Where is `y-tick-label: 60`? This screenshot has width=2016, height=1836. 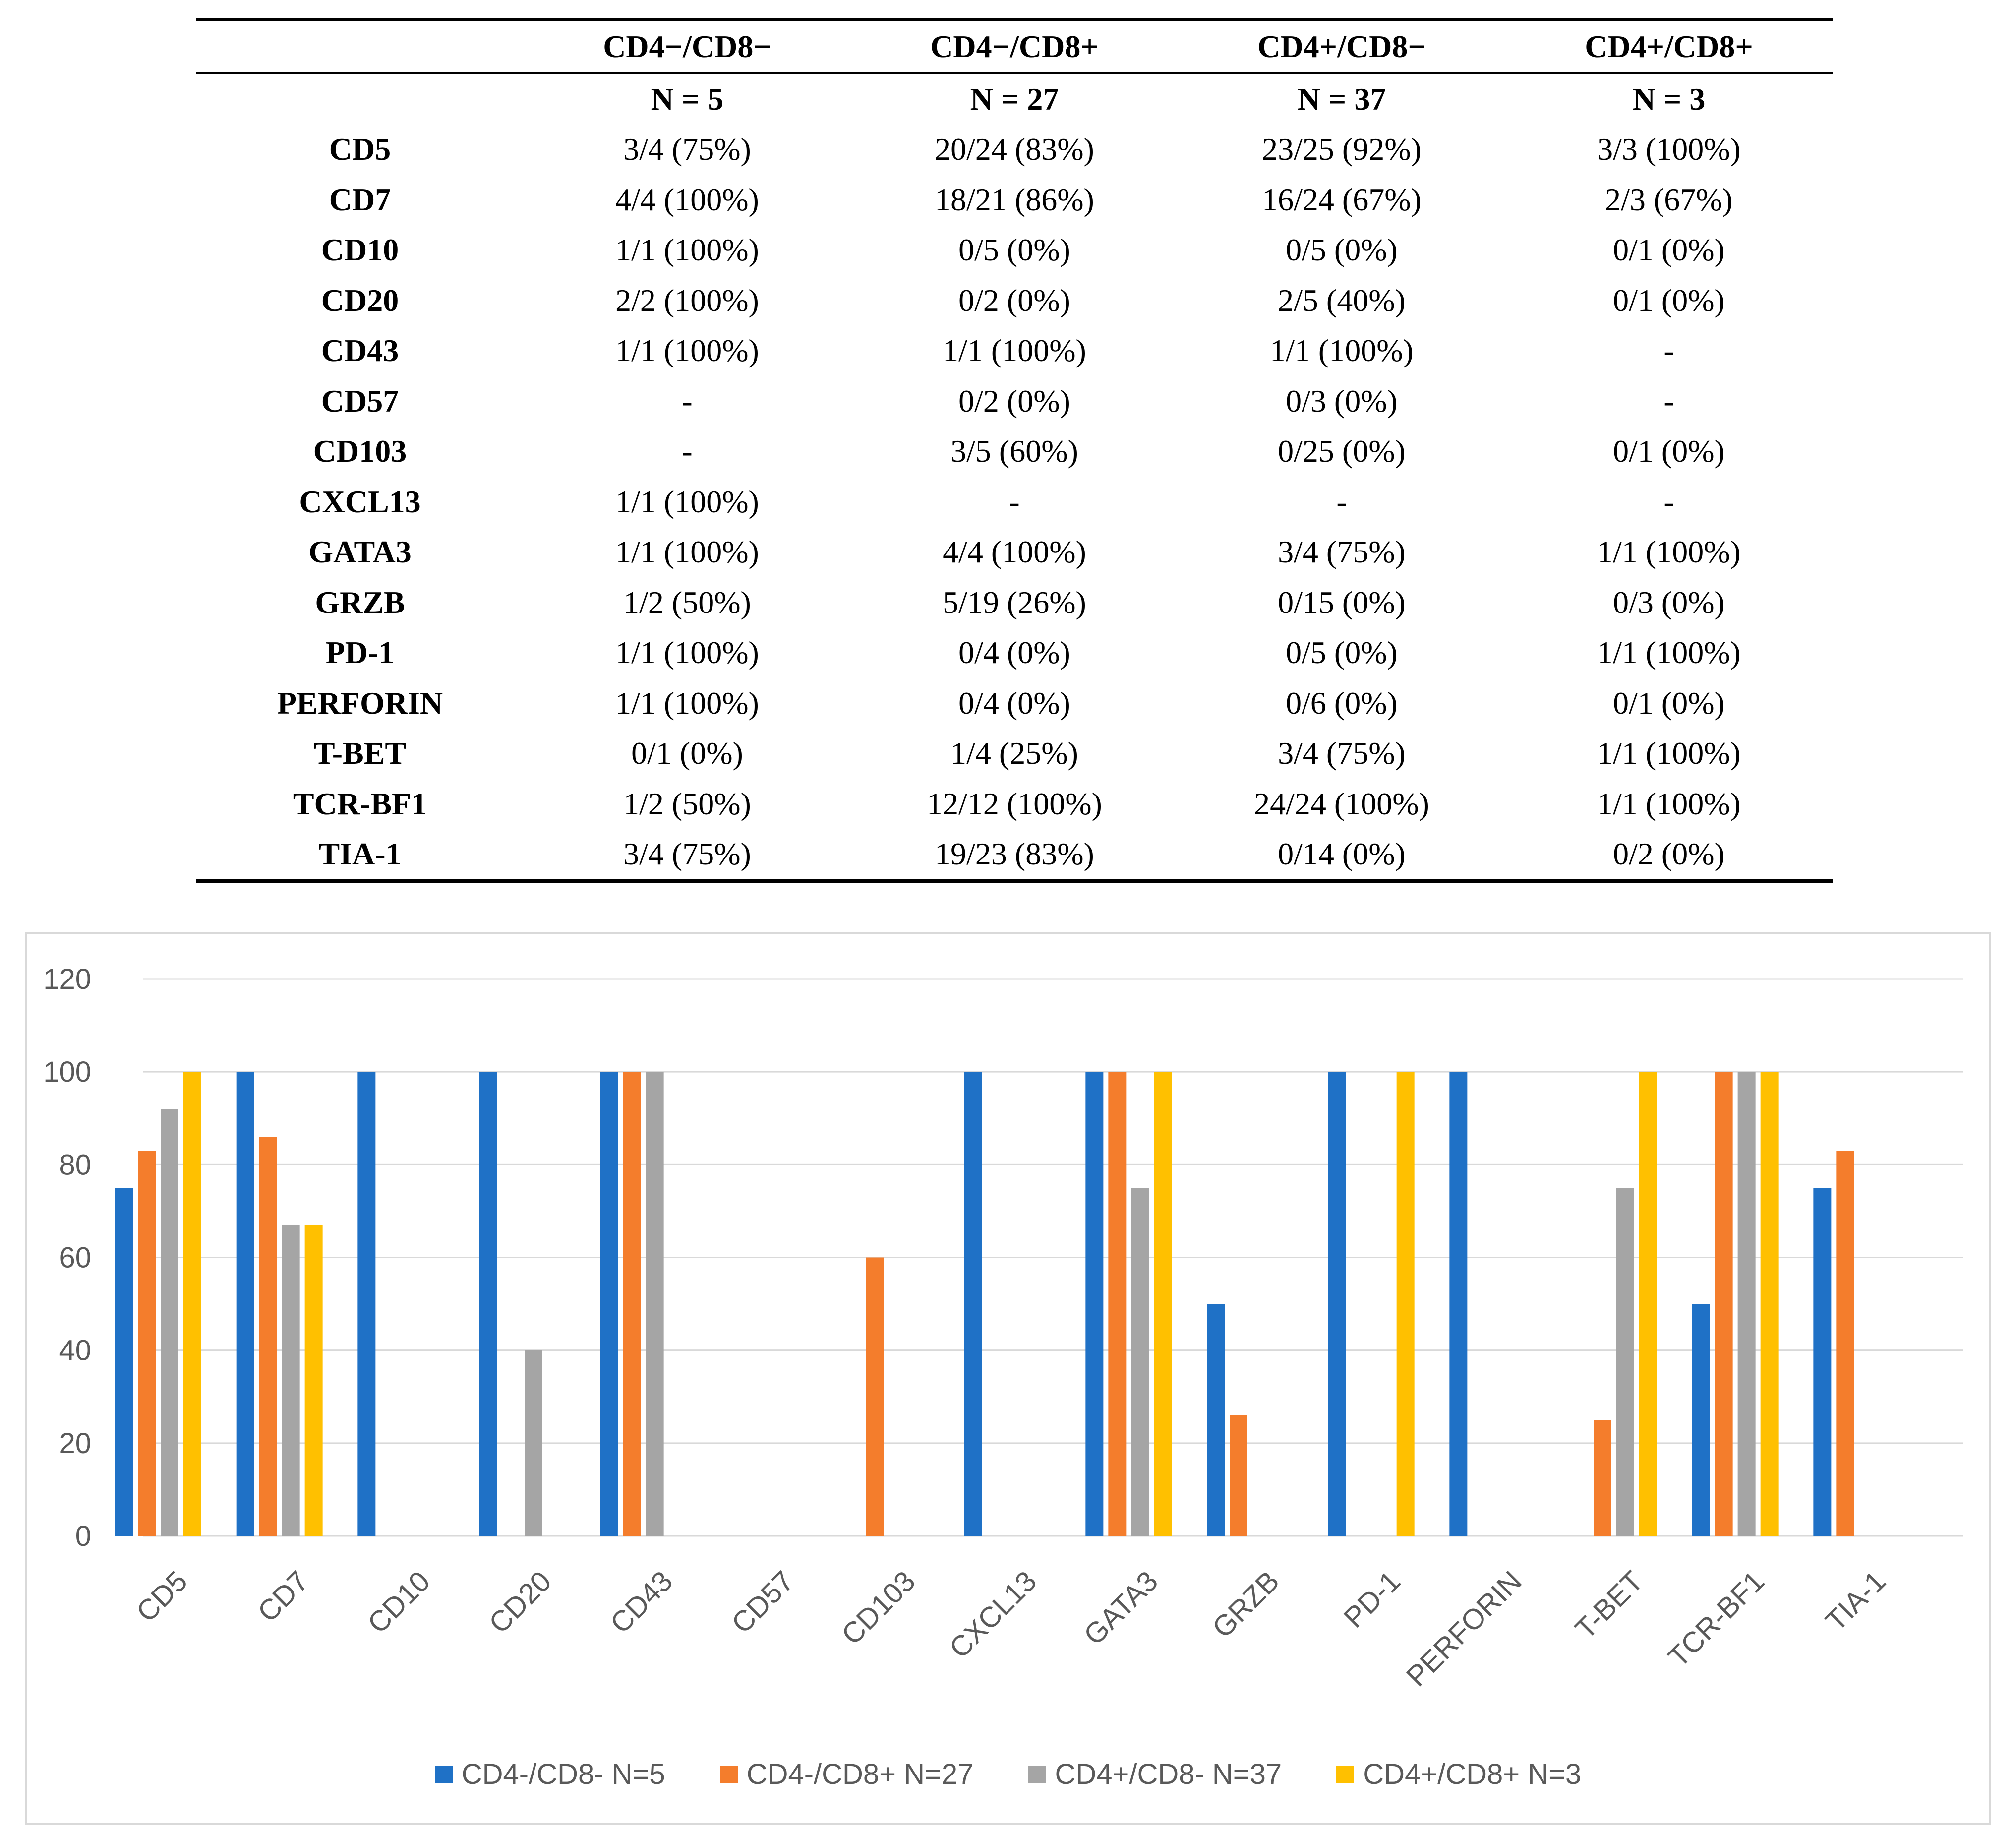
y-tick-label: 60 is located at coordinates (75, 1258).